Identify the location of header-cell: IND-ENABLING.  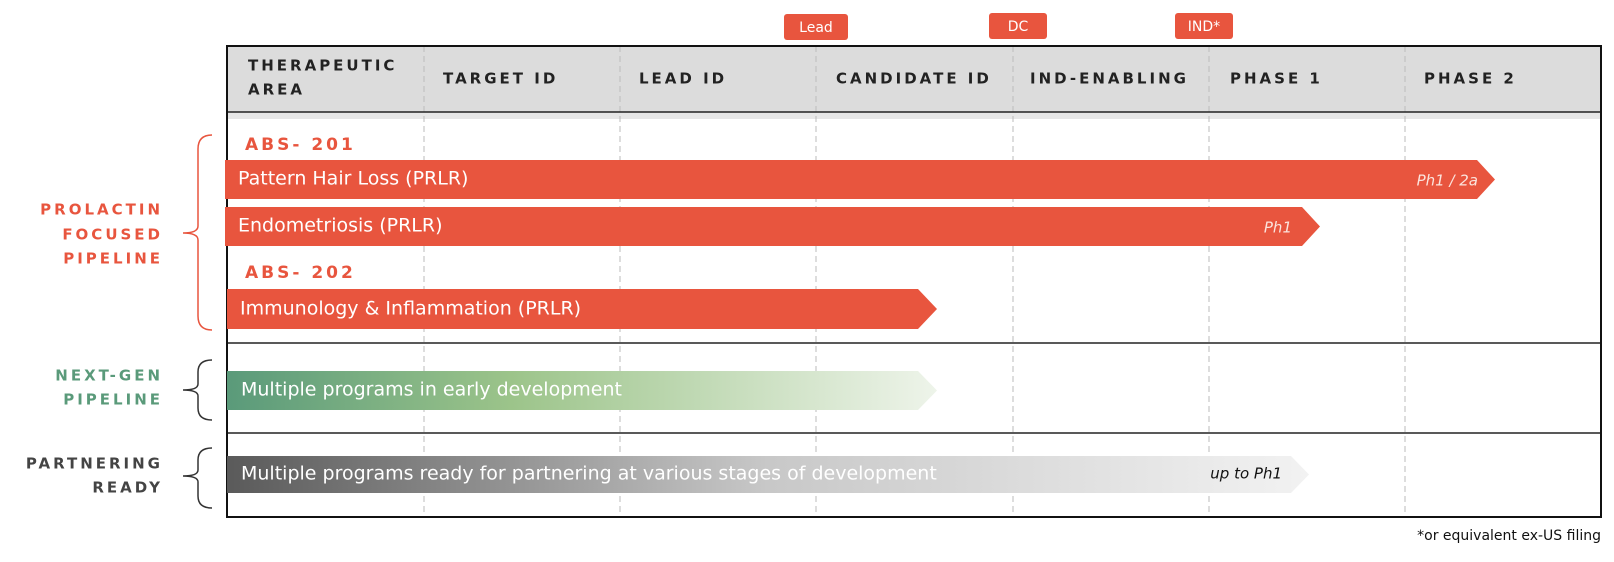
(1109, 79).